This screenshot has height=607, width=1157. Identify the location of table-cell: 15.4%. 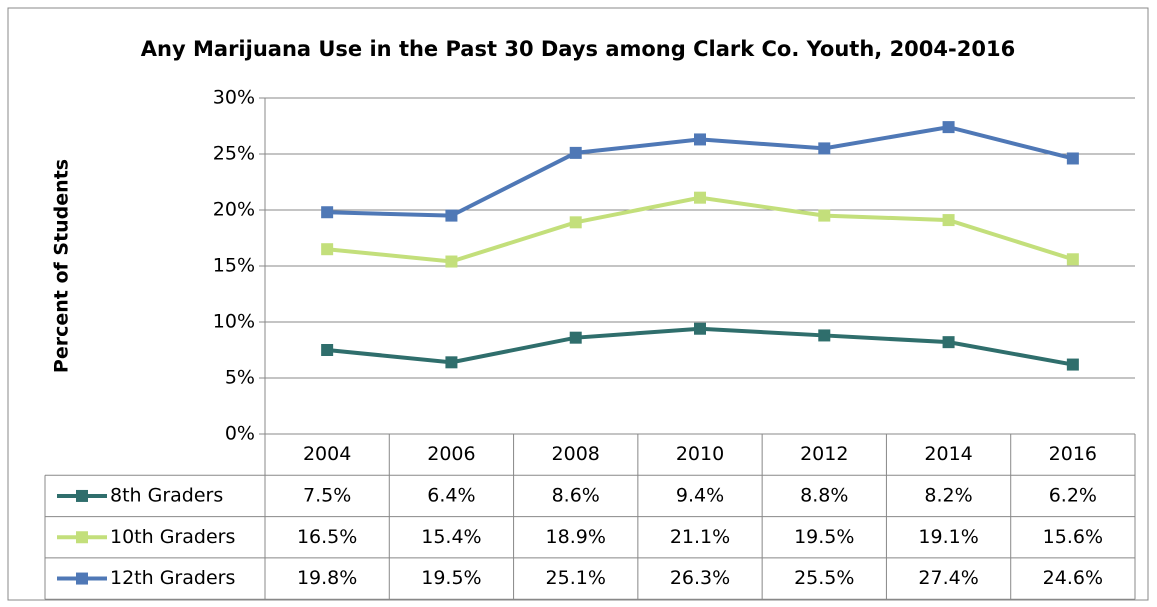
(451, 537).